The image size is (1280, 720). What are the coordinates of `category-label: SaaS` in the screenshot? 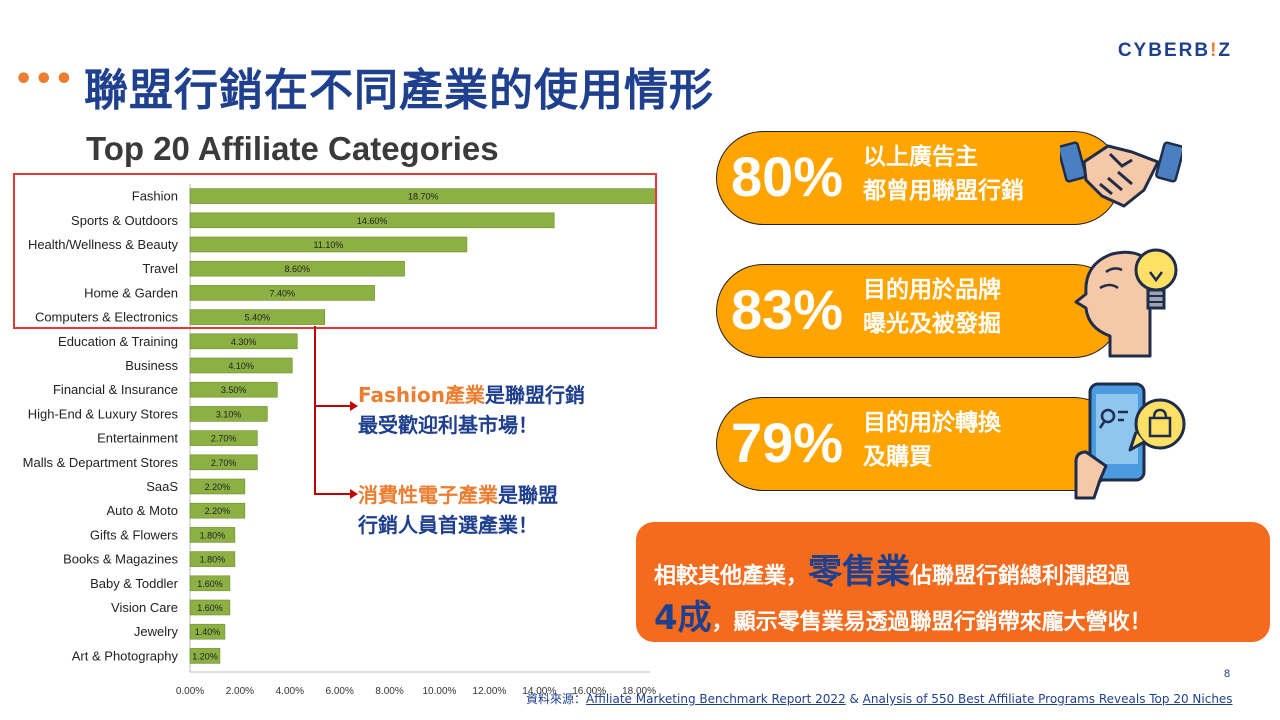 It's located at (162, 486).